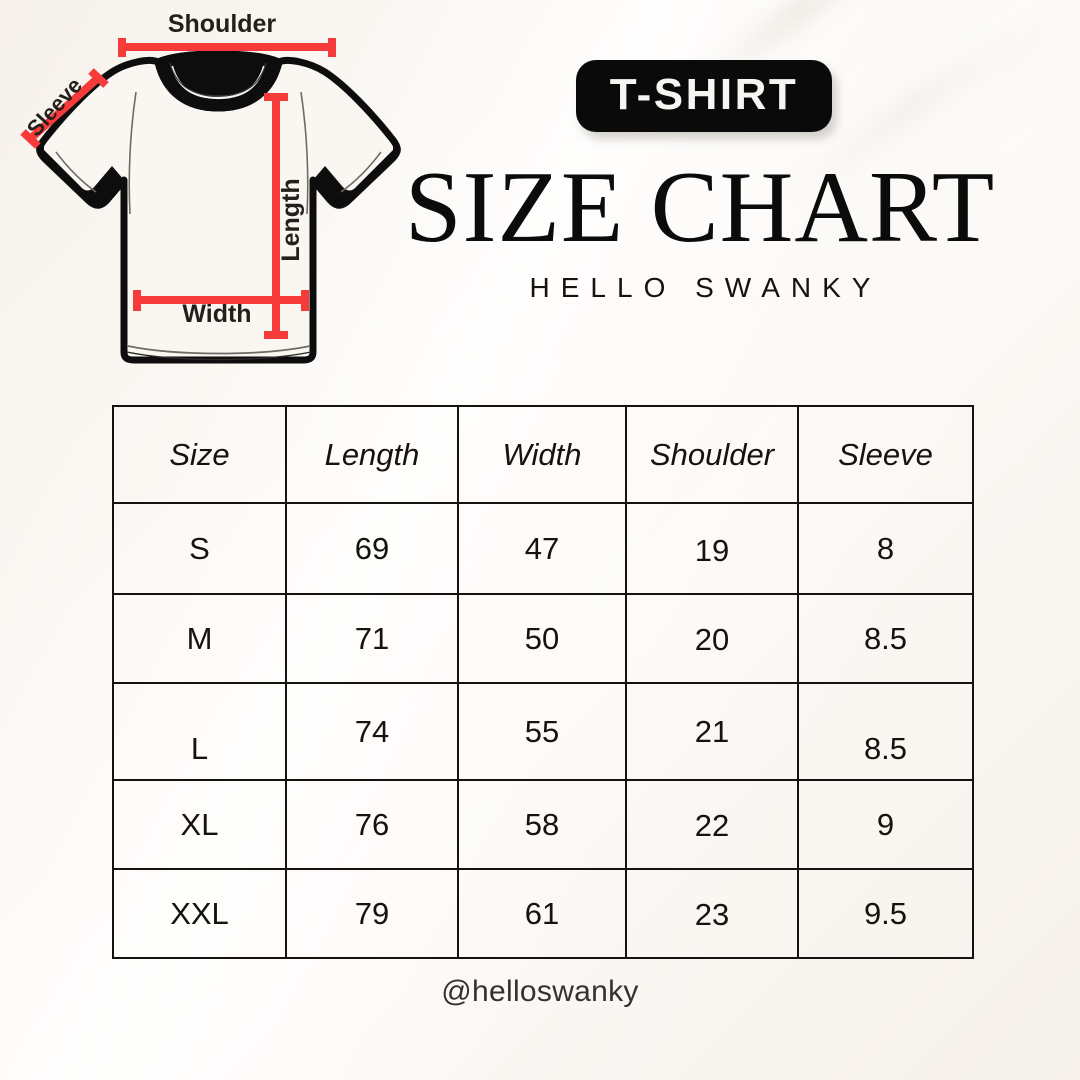  Describe the element at coordinates (704, 96) in the screenshot. I see `tshirt-badge: T-SHIRT` at that location.